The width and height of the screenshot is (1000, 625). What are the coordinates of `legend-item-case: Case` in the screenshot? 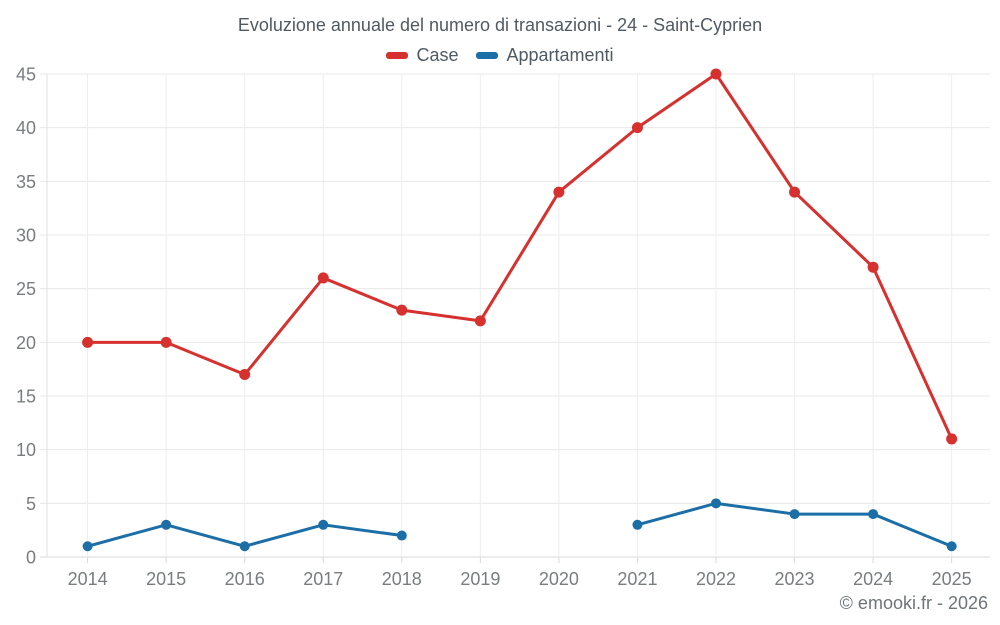 It's located at (422, 55).